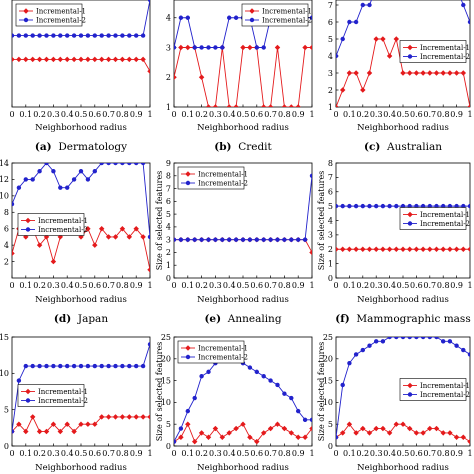  Describe the element at coordinates (28, 229) in the screenshot. I see `panel-4-legend-2-point-marker` at that location.